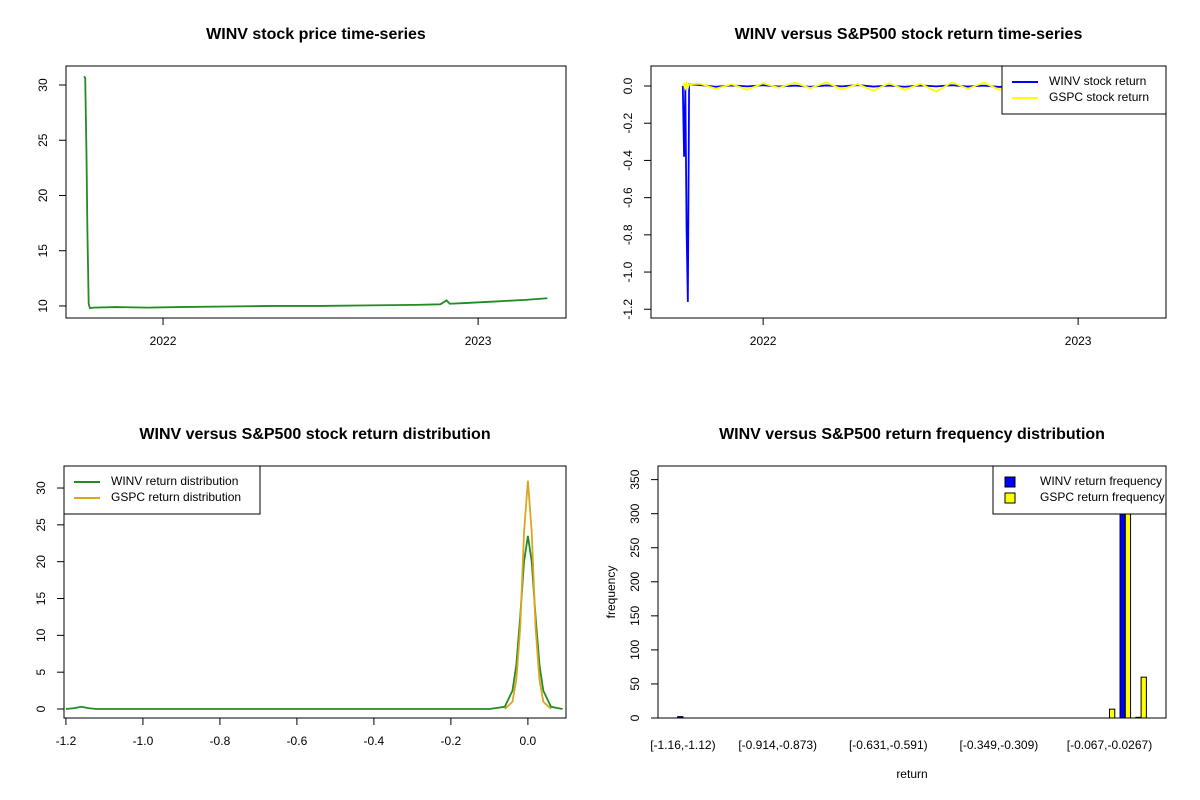 The height and width of the screenshot is (800, 1200). What do you see at coordinates (911, 774) in the screenshot?
I see `x-axis-label: return` at bounding box center [911, 774].